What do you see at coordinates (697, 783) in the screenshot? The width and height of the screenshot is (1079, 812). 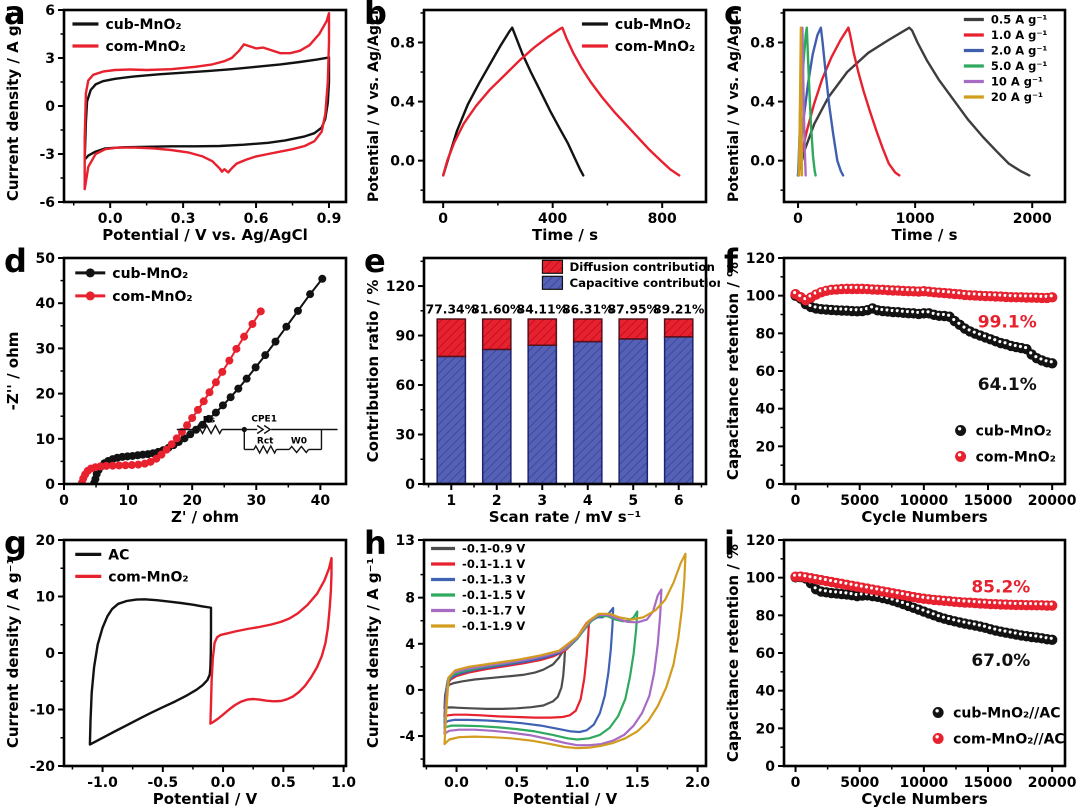 I see `svg-text: 2.0` at bounding box center [697, 783].